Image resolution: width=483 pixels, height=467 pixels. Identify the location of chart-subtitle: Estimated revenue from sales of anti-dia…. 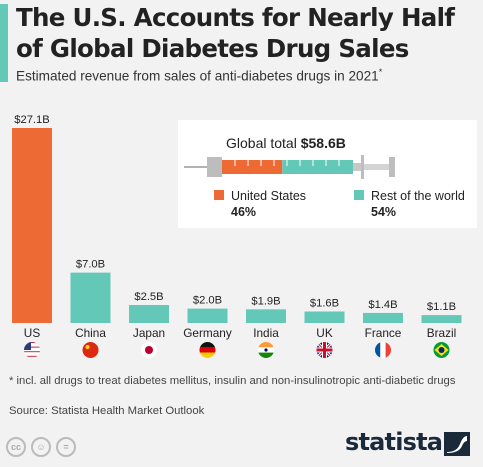
(248, 75).